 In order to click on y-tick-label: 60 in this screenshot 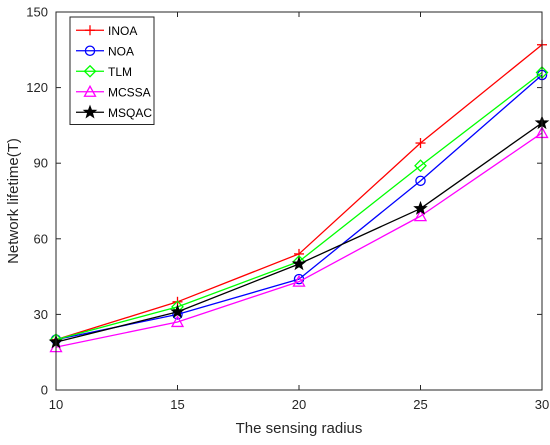, I will do `click(41, 238)`.